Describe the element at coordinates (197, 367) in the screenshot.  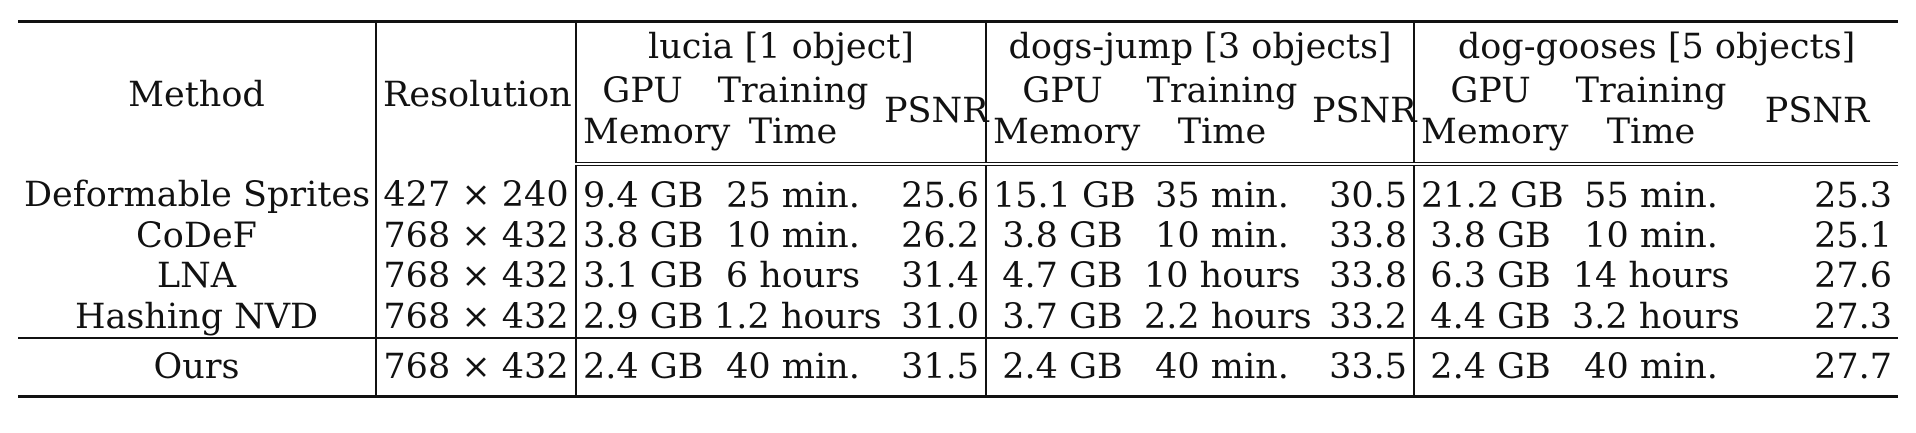
I see `cell-method: Ours` at that location.